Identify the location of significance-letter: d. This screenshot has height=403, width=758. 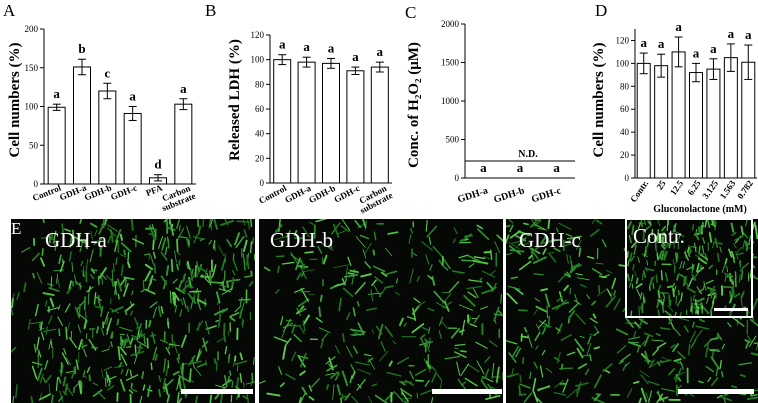
(158, 164).